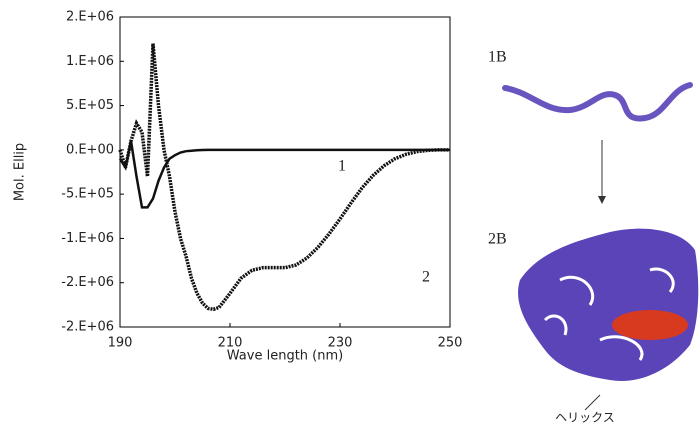 This screenshot has width=700, height=427. What do you see at coordinates (497, 57) in the screenshot?
I see `panel-label: 1B` at bounding box center [497, 57].